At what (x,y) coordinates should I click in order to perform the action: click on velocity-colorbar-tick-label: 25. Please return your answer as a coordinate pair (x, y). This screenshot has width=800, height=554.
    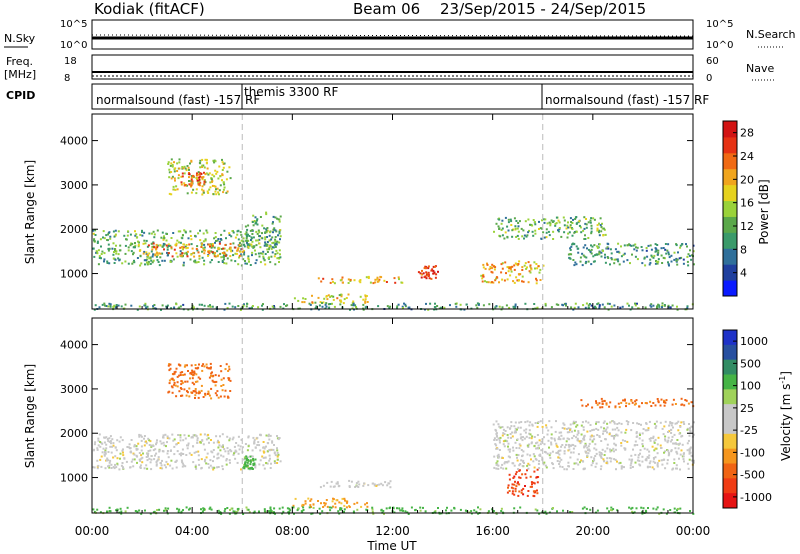
    Looking at the image, I should click on (747, 408).